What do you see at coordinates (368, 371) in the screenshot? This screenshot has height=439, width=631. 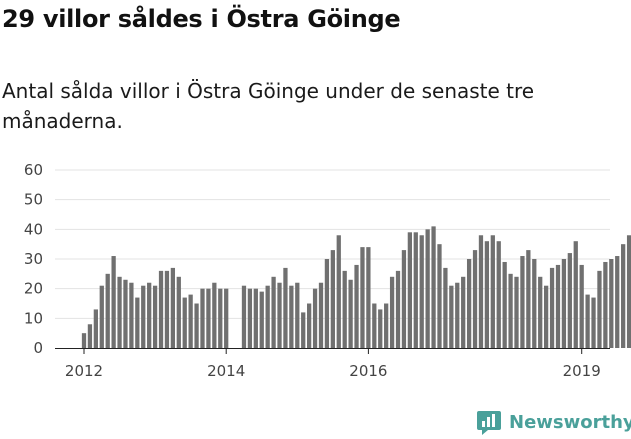 I see `x-tick-label: 2016` at bounding box center [368, 371].